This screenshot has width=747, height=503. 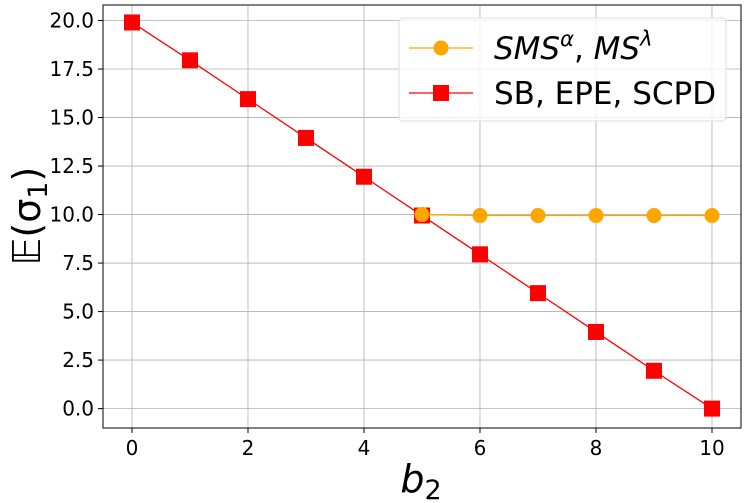 What do you see at coordinates (584, 49) in the screenshot?
I see `legend-label-part: ,` at bounding box center [584, 49].